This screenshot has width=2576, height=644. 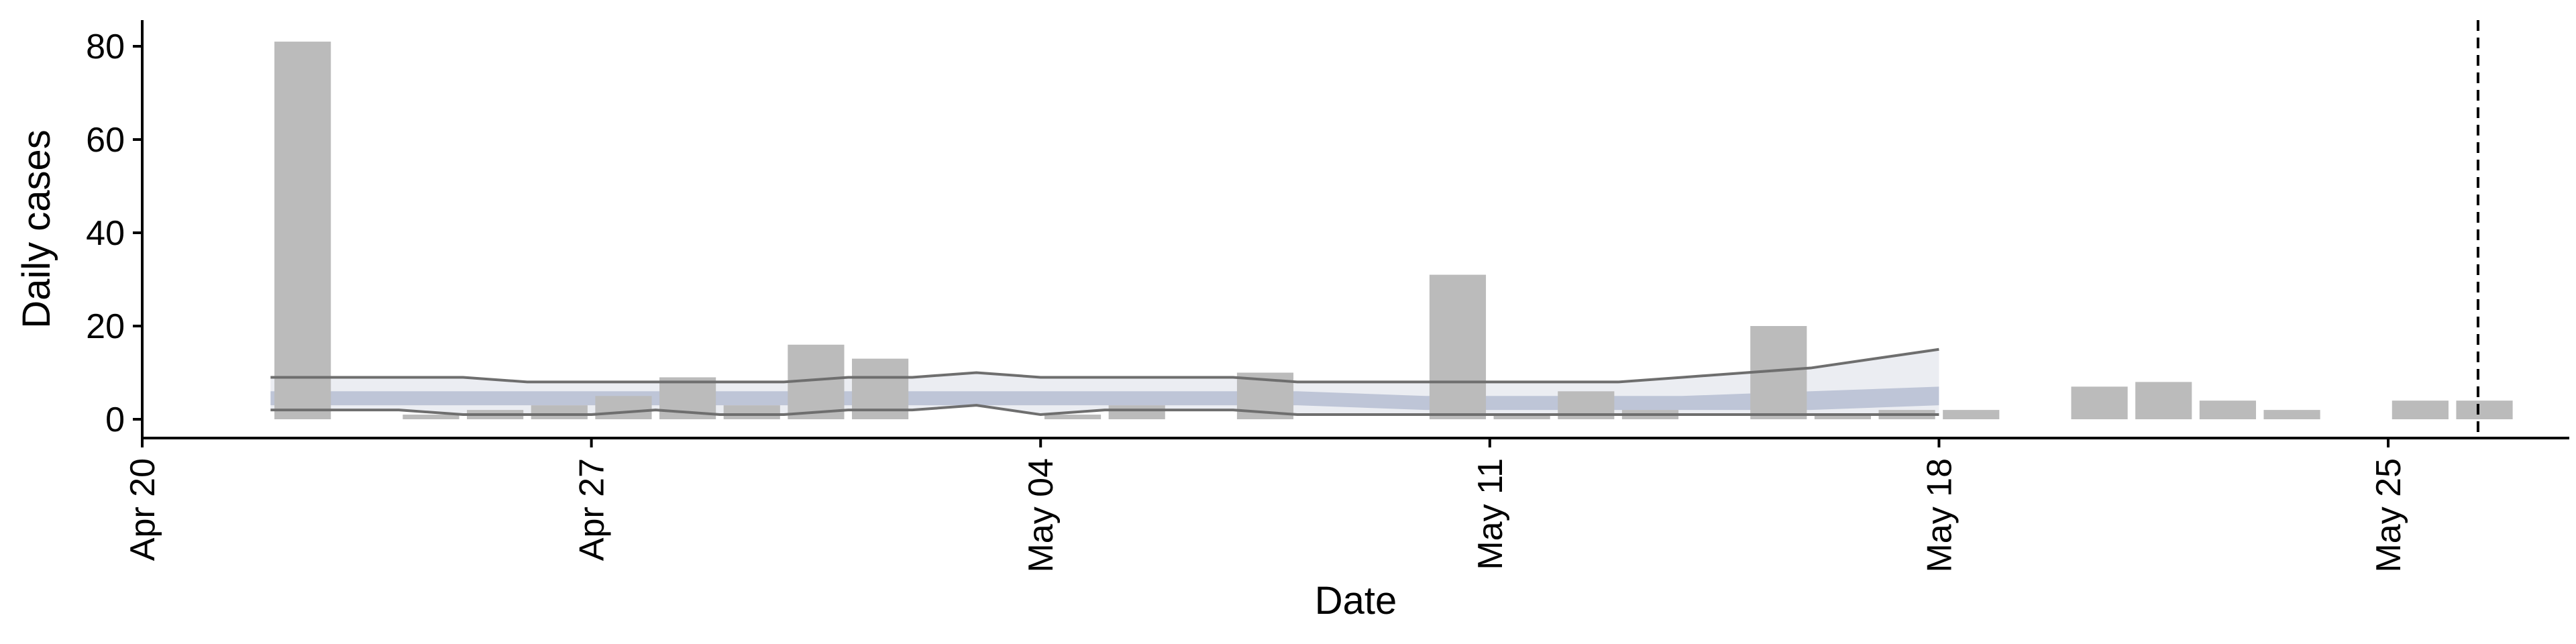 What do you see at coordinates (2388, 515) in the screenshot?
I see `x-tick-label: May 25` at bounding box center [2388, 515].